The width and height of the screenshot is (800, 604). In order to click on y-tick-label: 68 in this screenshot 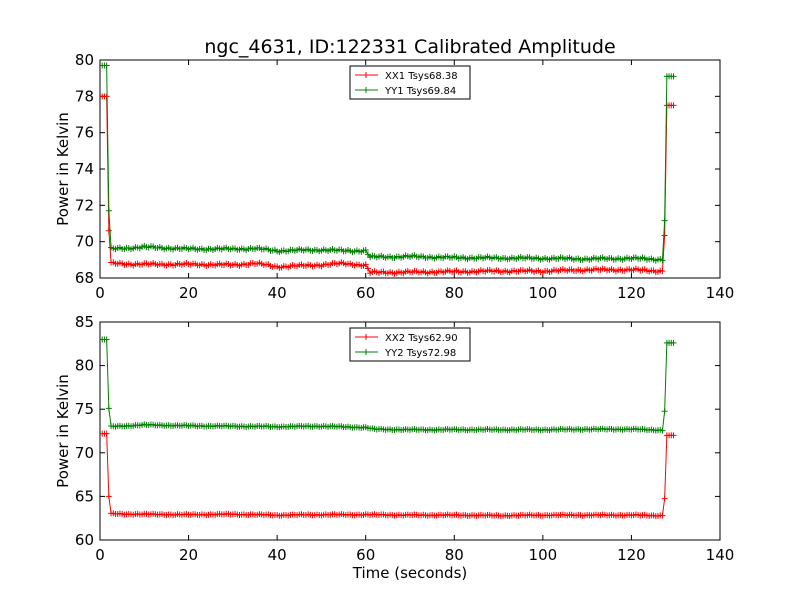, I will do `click(84, 278)`.